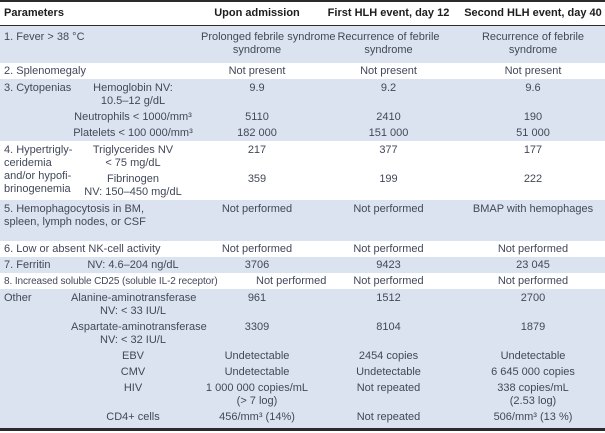 This screenshot has height=433, width=605. What do you see at coordinates (533, 133) in the screenshot?
I see `value-cell: 51 000` at bounding box center [533, 133].